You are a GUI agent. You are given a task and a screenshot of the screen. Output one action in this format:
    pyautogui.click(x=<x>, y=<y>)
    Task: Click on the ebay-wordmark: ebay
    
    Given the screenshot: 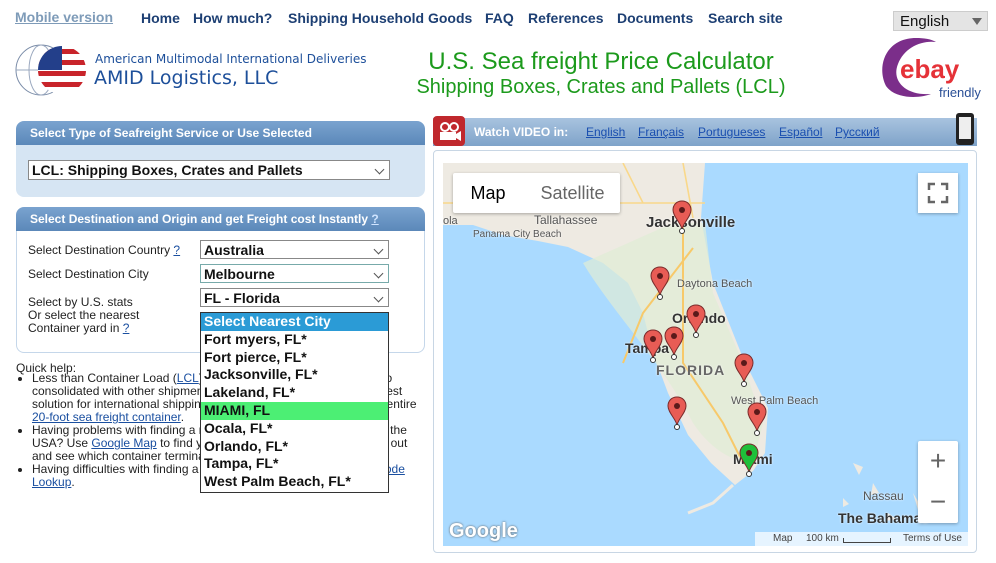 What is the action you would take?
    pyautogui.click(x=930, y=69)
    